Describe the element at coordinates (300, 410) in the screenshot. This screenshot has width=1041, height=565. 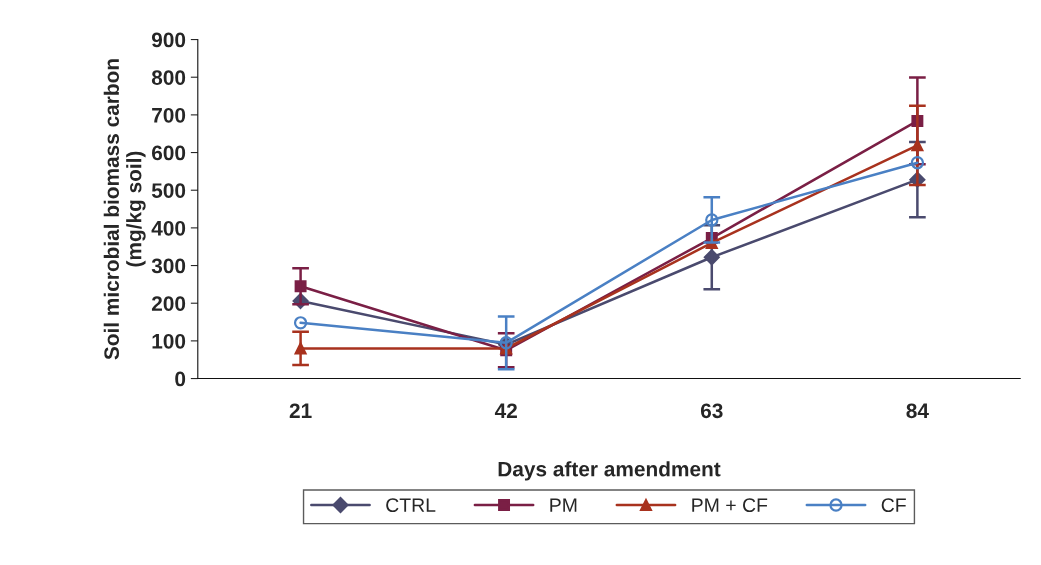
I see `x-tick-label: 21` at that location.